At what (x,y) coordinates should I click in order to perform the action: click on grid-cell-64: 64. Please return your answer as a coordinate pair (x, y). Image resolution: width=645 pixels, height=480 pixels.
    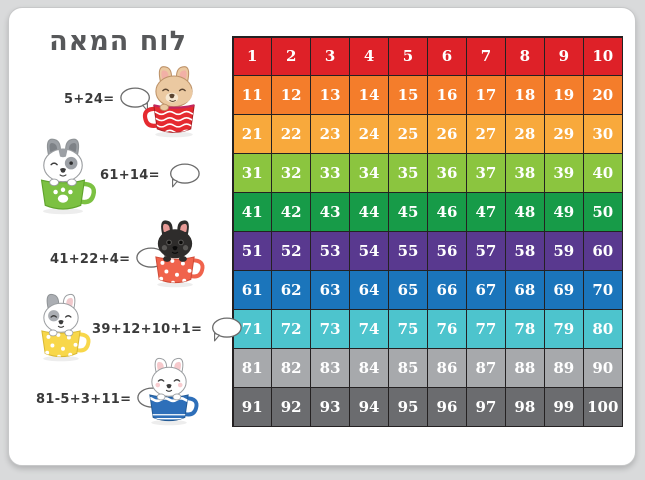
    Looking at the image, I should click on (369, 290).